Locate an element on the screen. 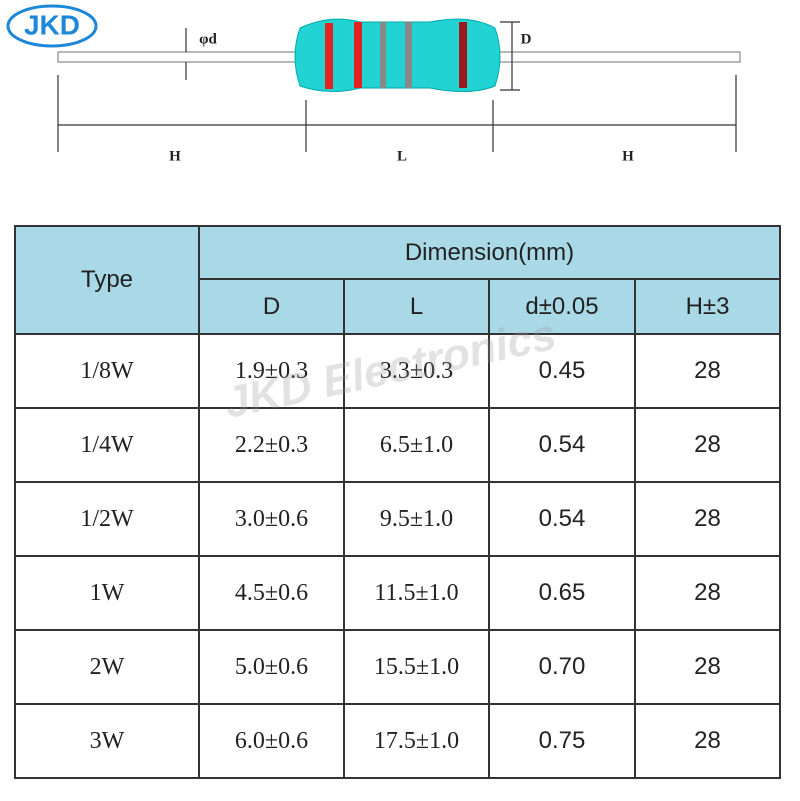  dimension-lines is located at coordinates (397, 86).